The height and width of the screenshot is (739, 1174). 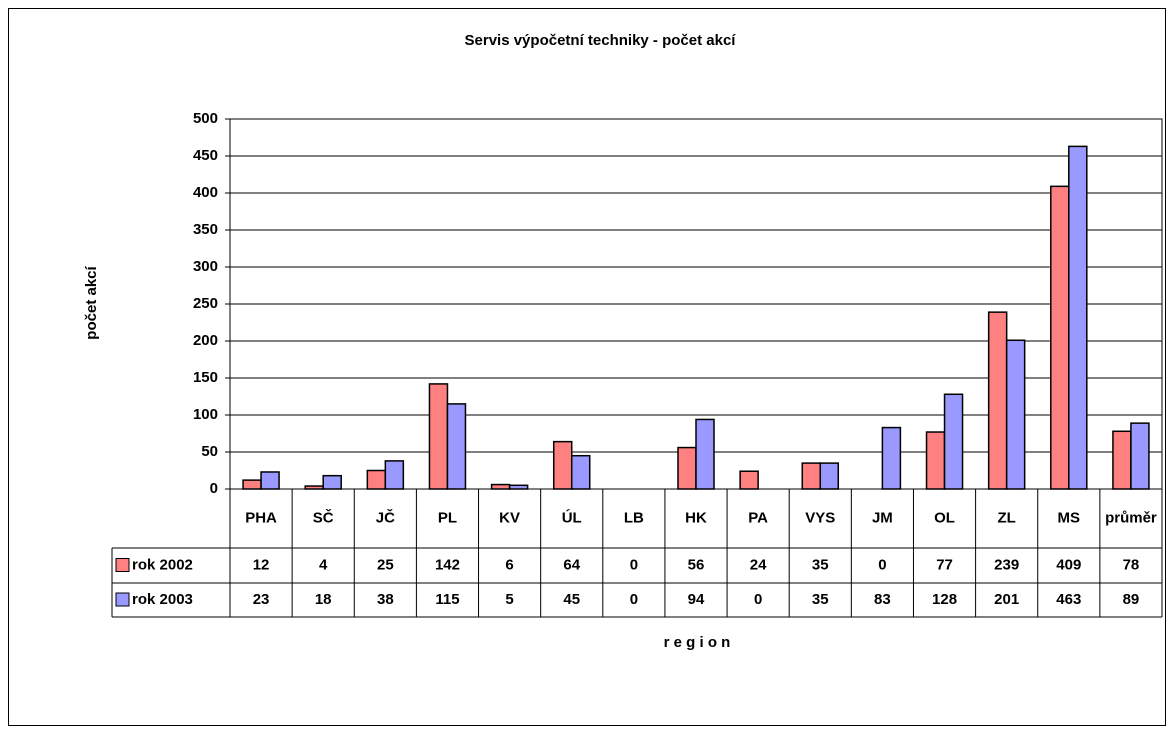 What do you see at coordinates (509, 517) in the screenshot?
I see `x-tick-label: KV` at bounding box center [509, 517].